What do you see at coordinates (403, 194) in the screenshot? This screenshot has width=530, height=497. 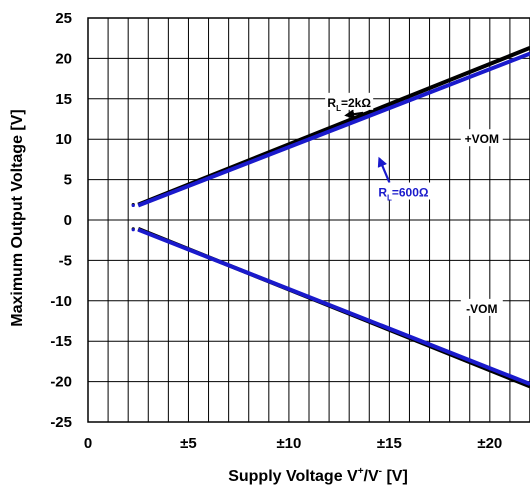 I see `annotation-rl600: RL=600Ω` at bounding box center [403, 194].